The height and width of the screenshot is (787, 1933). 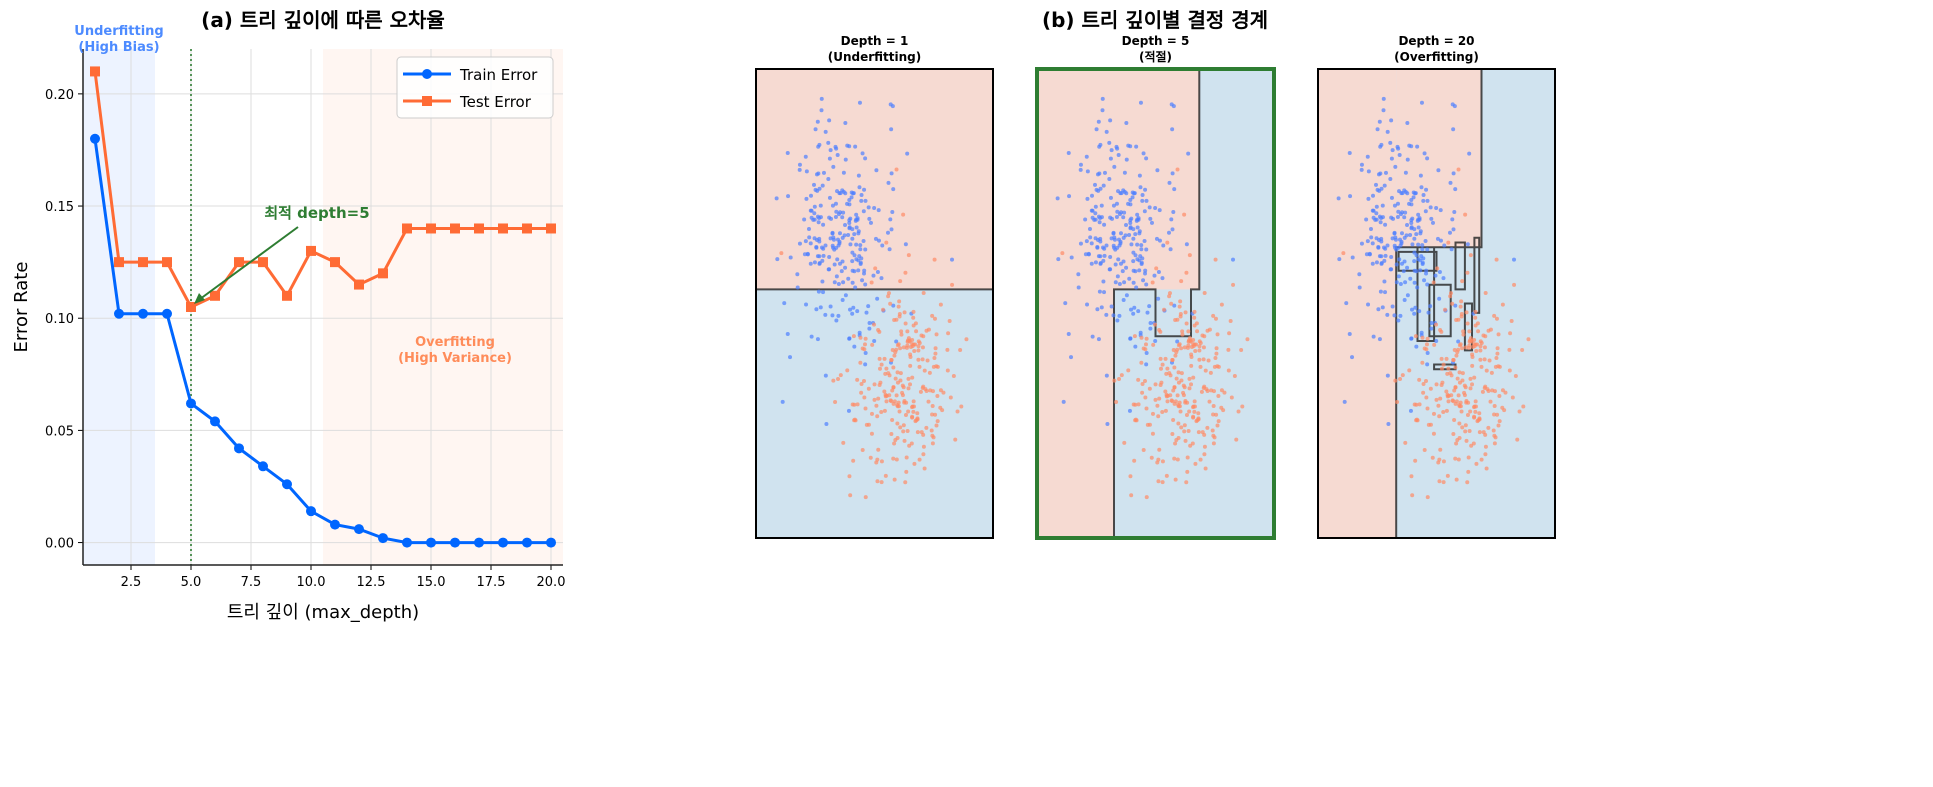 I want to click on test-point, so click(x=167, y=262).